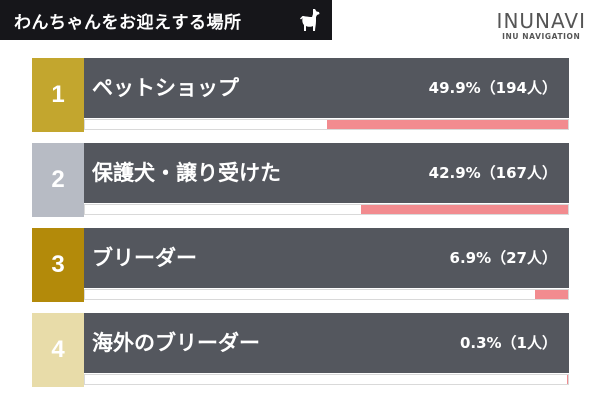 This screenshot has width=600, height=400. Describe the element at coordinates (58, 350) in the screenshot. I see `rank-badge: 4` at that location.